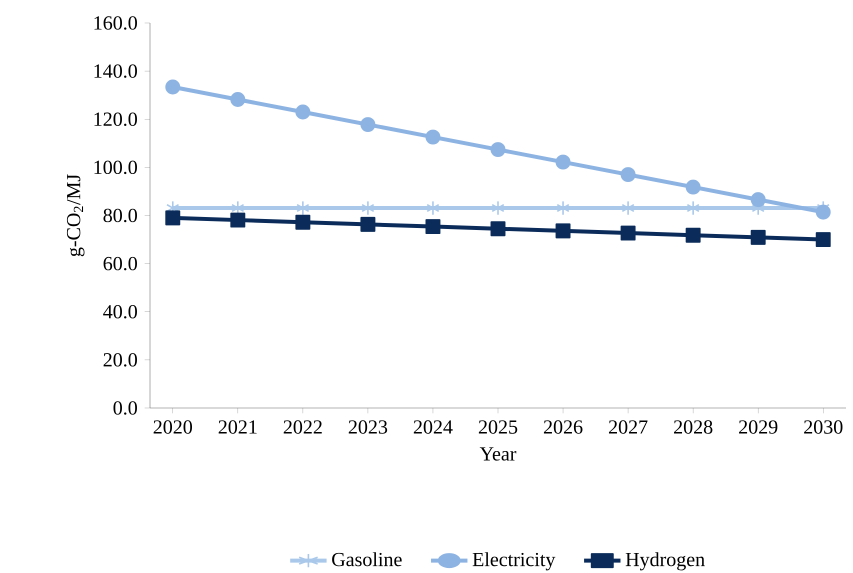 The width and height of the screenshot is (853, 573). Describe the element at coordinates (498, 454) in the screenshot. I see `x-axis-title: Year` at that location.